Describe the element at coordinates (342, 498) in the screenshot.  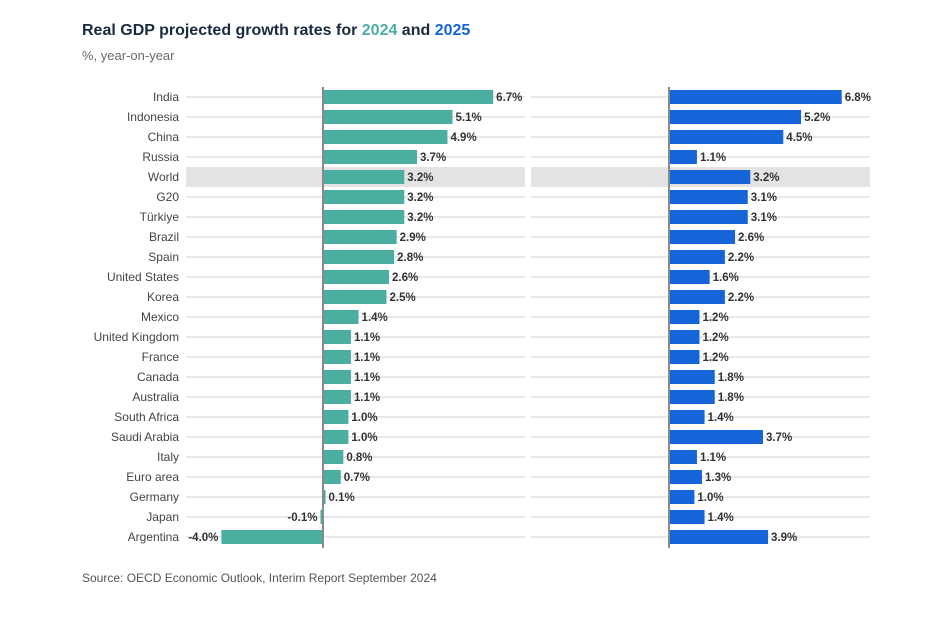
I see `data-label-2024: 0.1%` at that location.